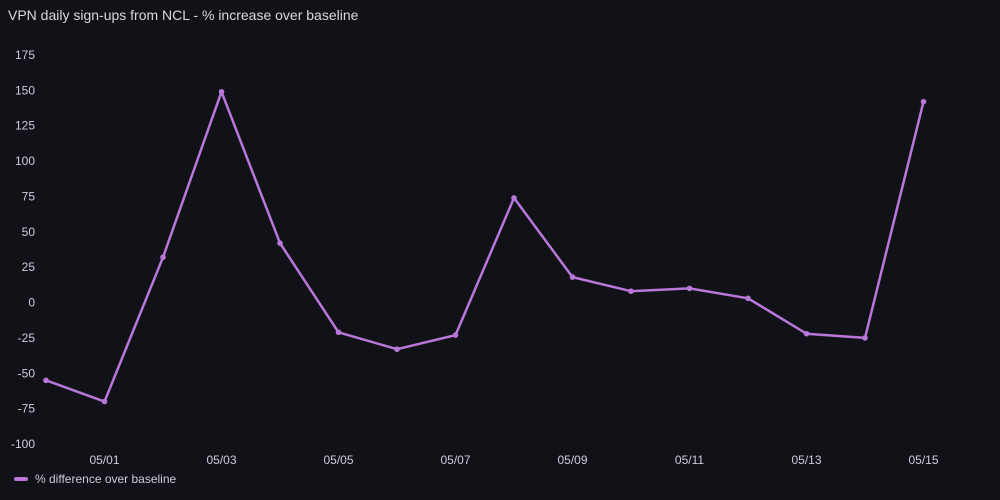 This screenshot has width=1000, height=500. What do you see at coordinates (25, 90) in the screenshot?
I see `y-tick-label: 150` at bounding box center [25, 90].